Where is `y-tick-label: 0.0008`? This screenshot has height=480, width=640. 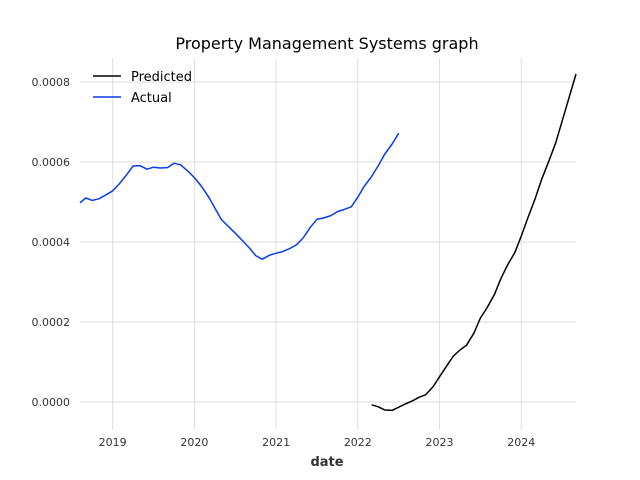
y-tick-label: 0.0008 is located at coordinates (51, 82).